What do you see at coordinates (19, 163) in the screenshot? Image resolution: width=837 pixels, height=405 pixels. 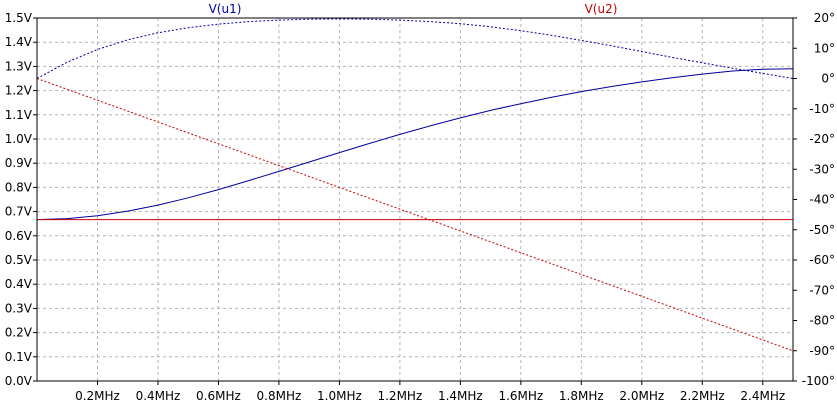 I see `y-left-tick-label: 0.9V` at bounding box center [19, 163].